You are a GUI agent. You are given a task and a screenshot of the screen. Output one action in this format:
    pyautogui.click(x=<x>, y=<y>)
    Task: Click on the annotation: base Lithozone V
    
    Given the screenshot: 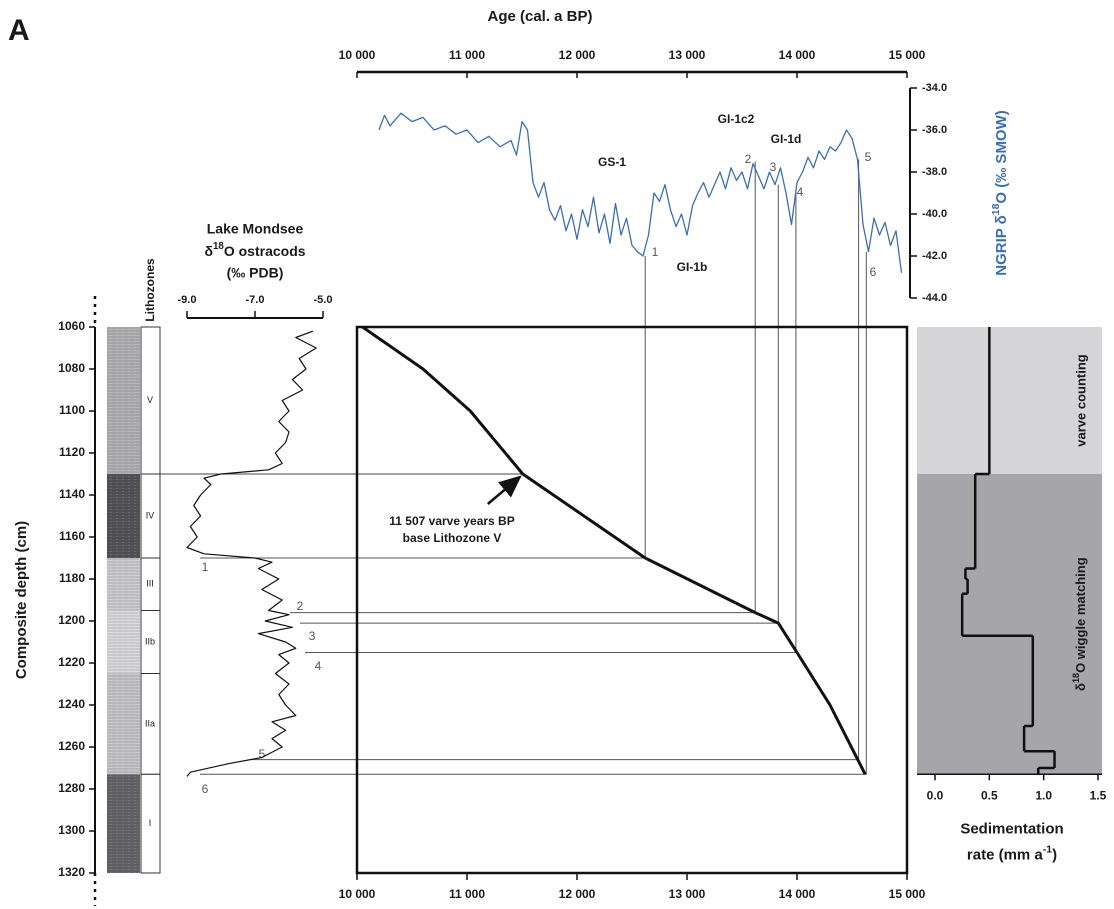 What is the action you would take?
    pyautogui.click(x=452, y=538)
    